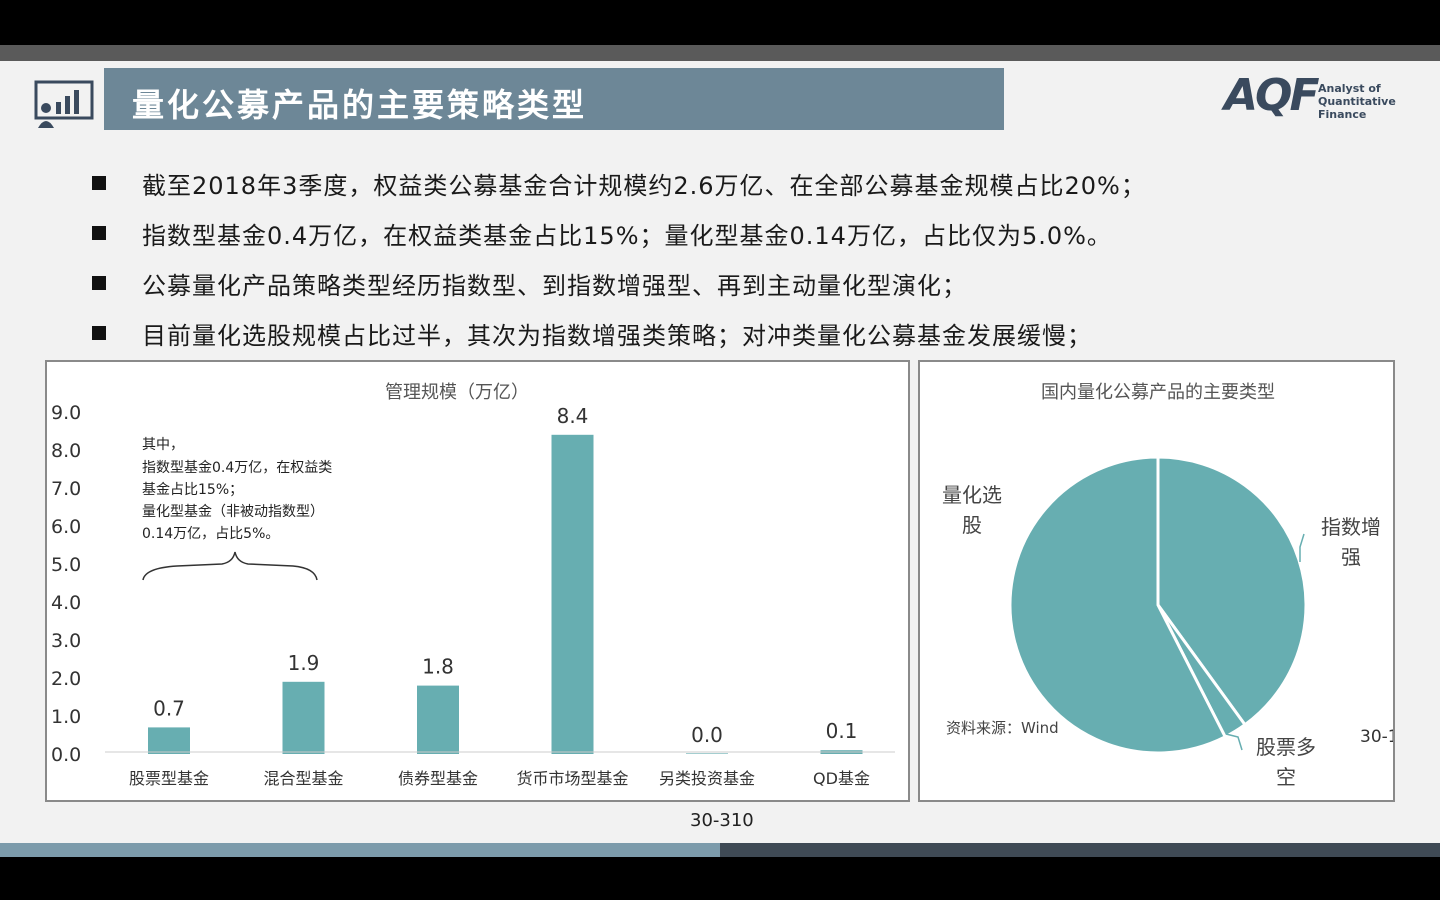  I want to click on x-category-label: 另类投资基金, so click(707, 778).